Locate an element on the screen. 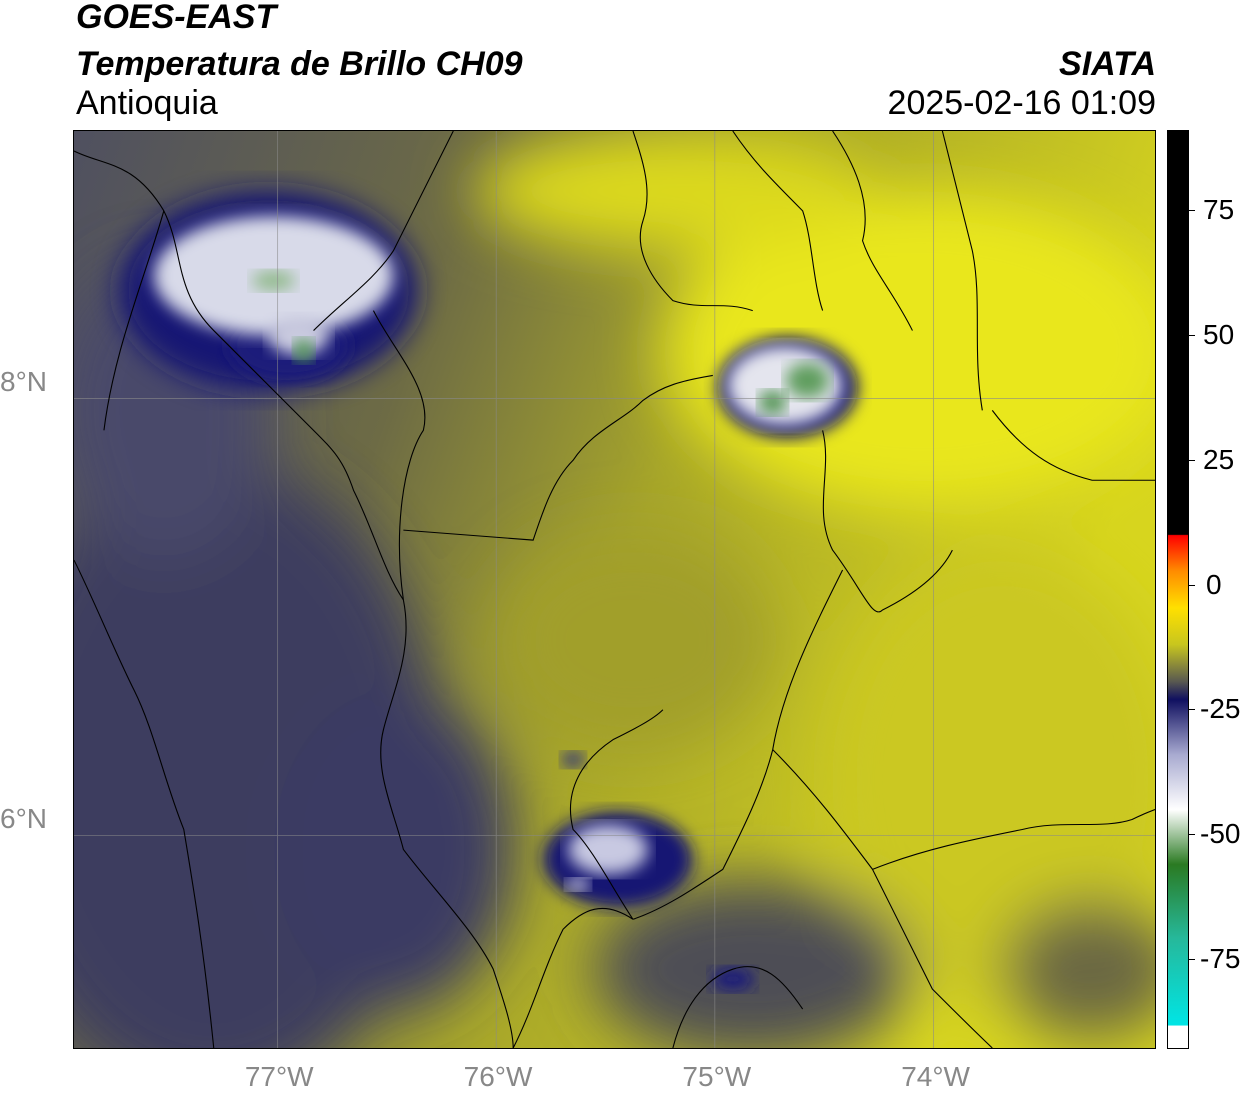  longitude-label: 74°W is located at coordinates (935, 1076).